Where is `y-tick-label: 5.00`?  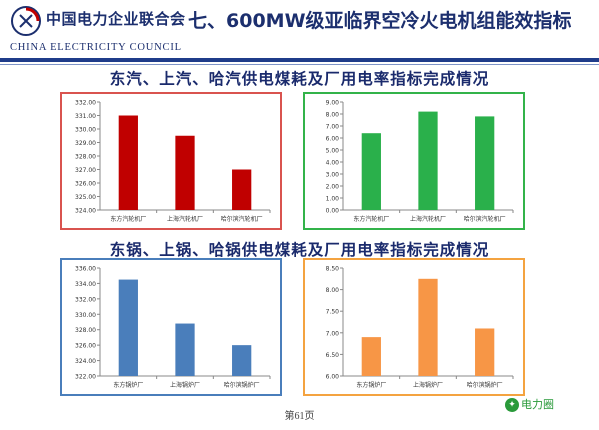
y-tick-label: 5.00 is located at coordinates (333, 151).